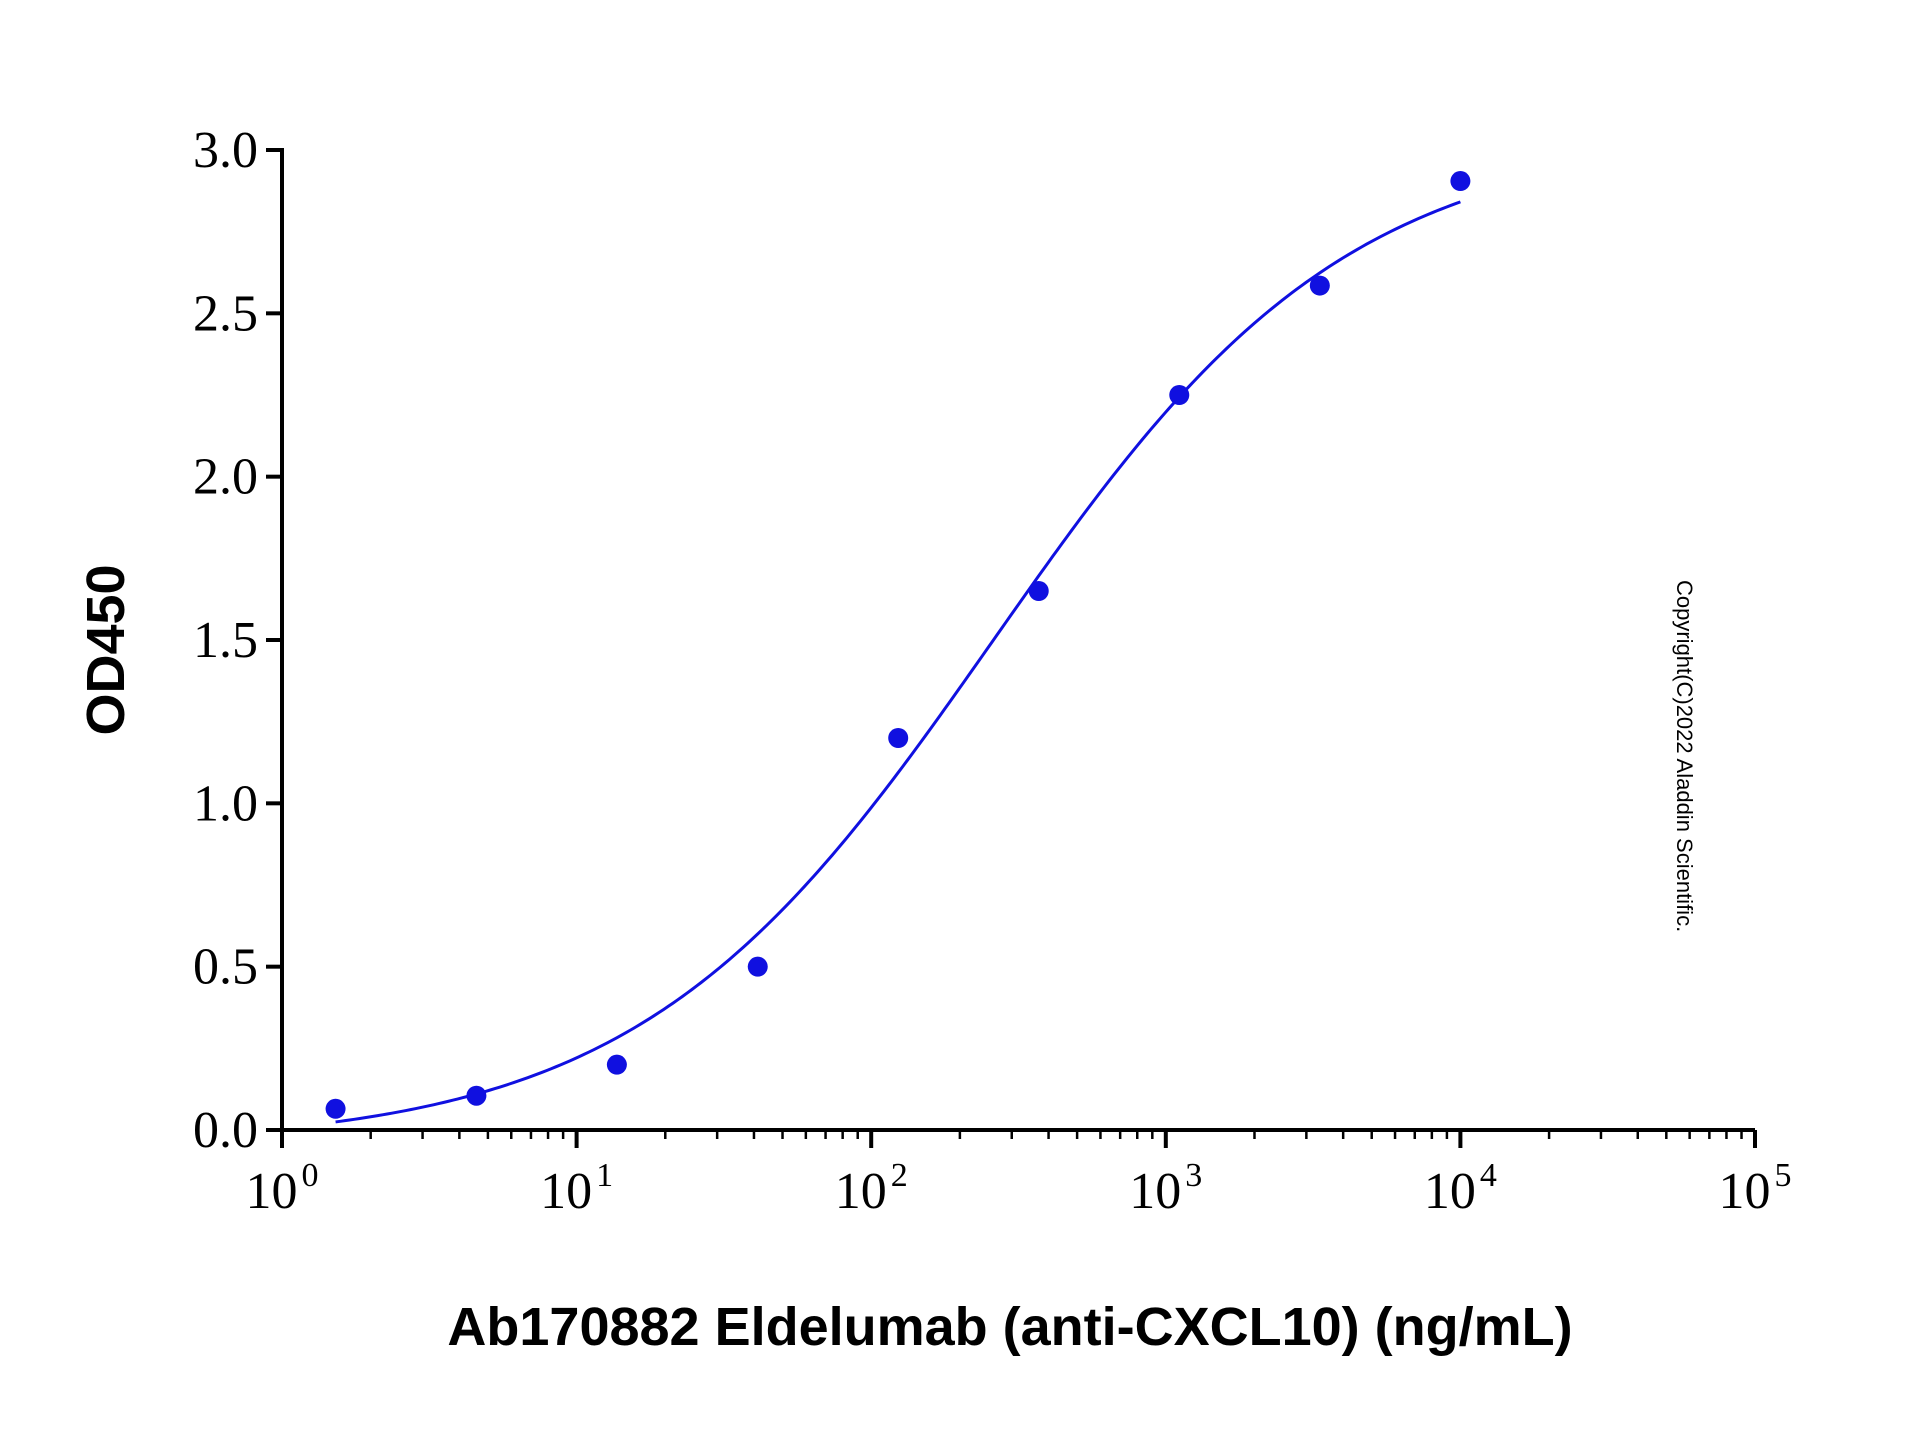 The width and height of the screenshot is (1920, 1440). What do you see at coordinates (1783, 1175) in the screenshot?
I see `x-tick-exponent: 5` at bounding box center [1783, 1175].